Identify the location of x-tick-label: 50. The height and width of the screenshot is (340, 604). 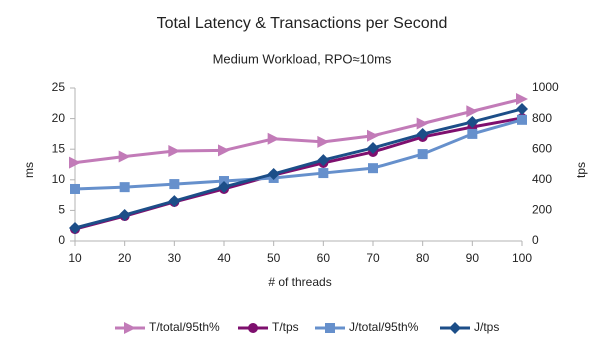
(274, 258).